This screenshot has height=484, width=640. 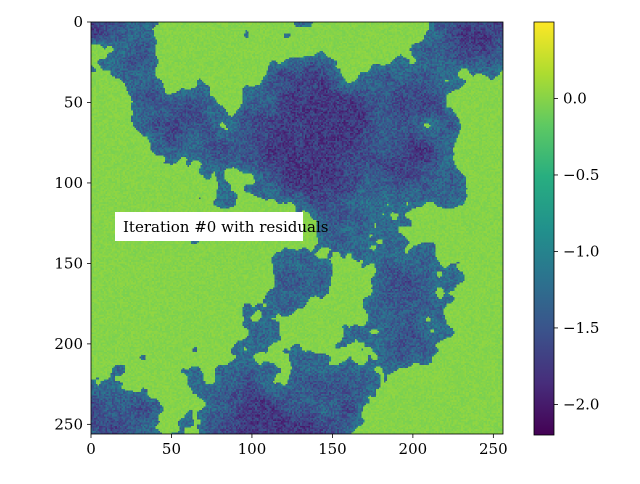 What do you see at coordinates (544, 228) in the screenshot?
I see `colorbar-gradient` at bounding box center [544, 228].